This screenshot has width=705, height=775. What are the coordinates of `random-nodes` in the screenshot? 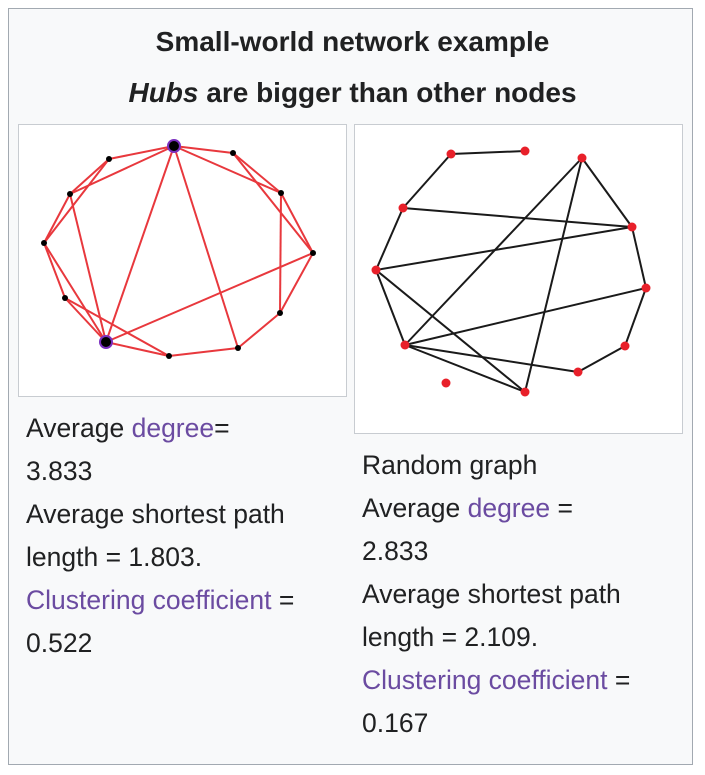 It's located at (511, 271).